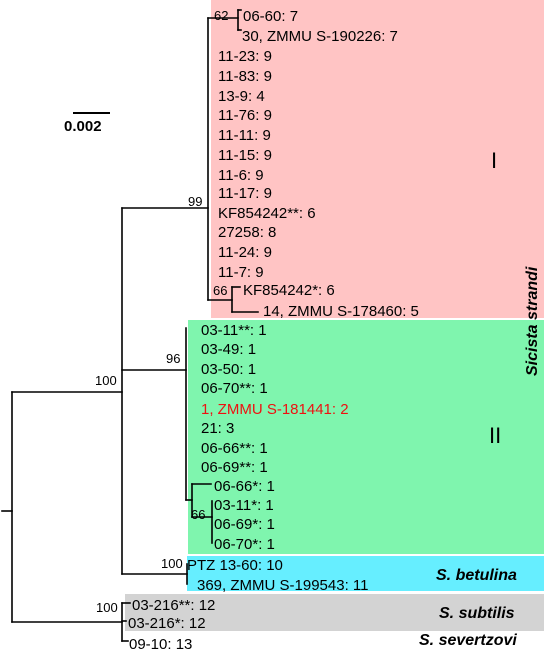 The image size is (550, 653). Describe the element at coordinates (234, 467) in the screenshot. I see `leaf-label: 06-69**: 1` at that location.